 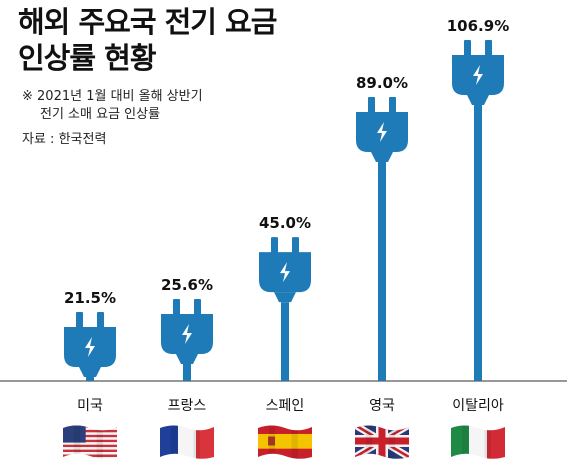 What do you see at coordinates (187, 345) in the screenshot?
I see `bar-plug-1: 25.6% 프랑스` at bounding box center [187, 345].